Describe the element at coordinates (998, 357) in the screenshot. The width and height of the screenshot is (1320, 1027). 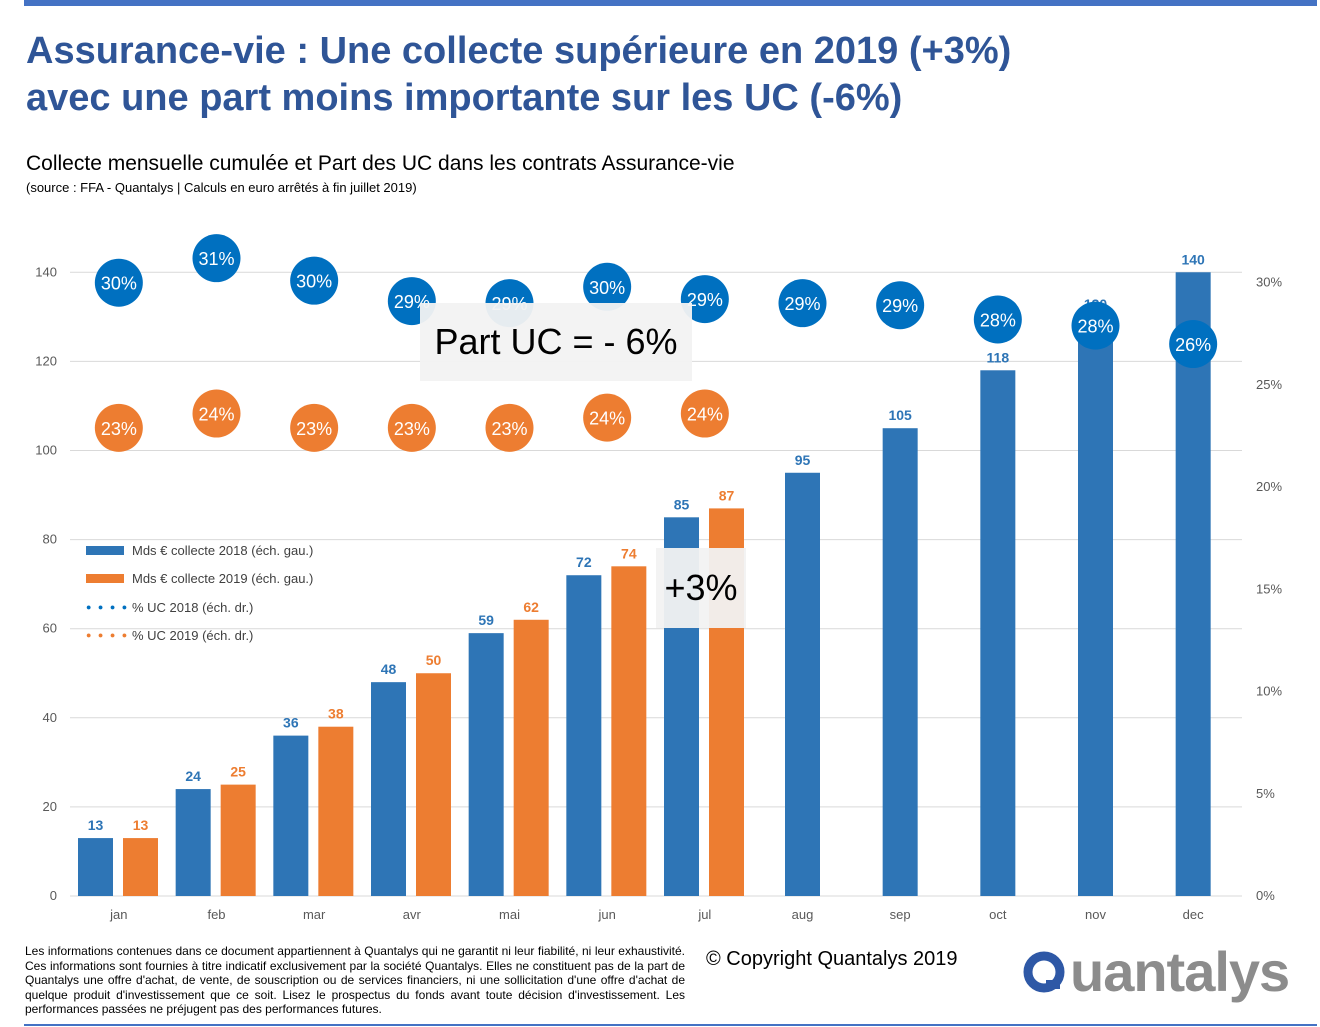
I see `data-label-2018: 118` at that location.